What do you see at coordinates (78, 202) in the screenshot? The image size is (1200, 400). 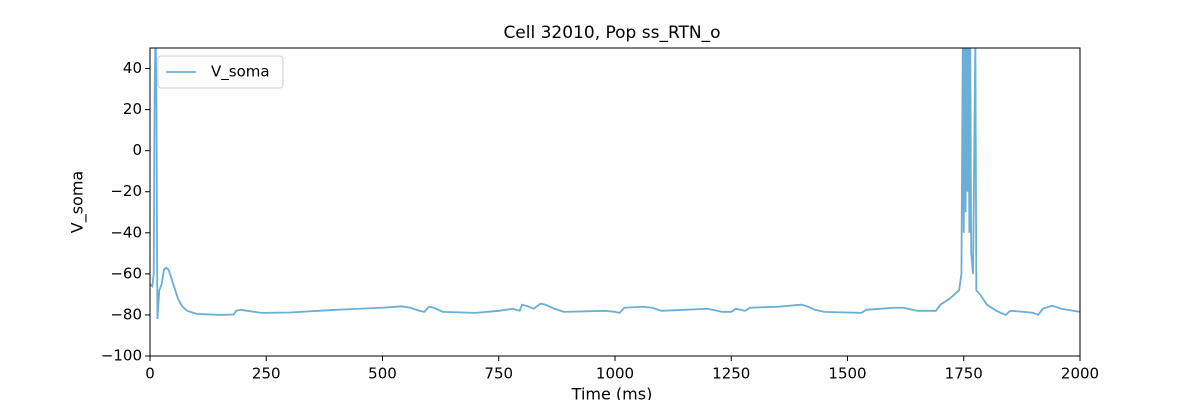 I see `y-axis-label: V_soma` at bounding box center [78, 202].